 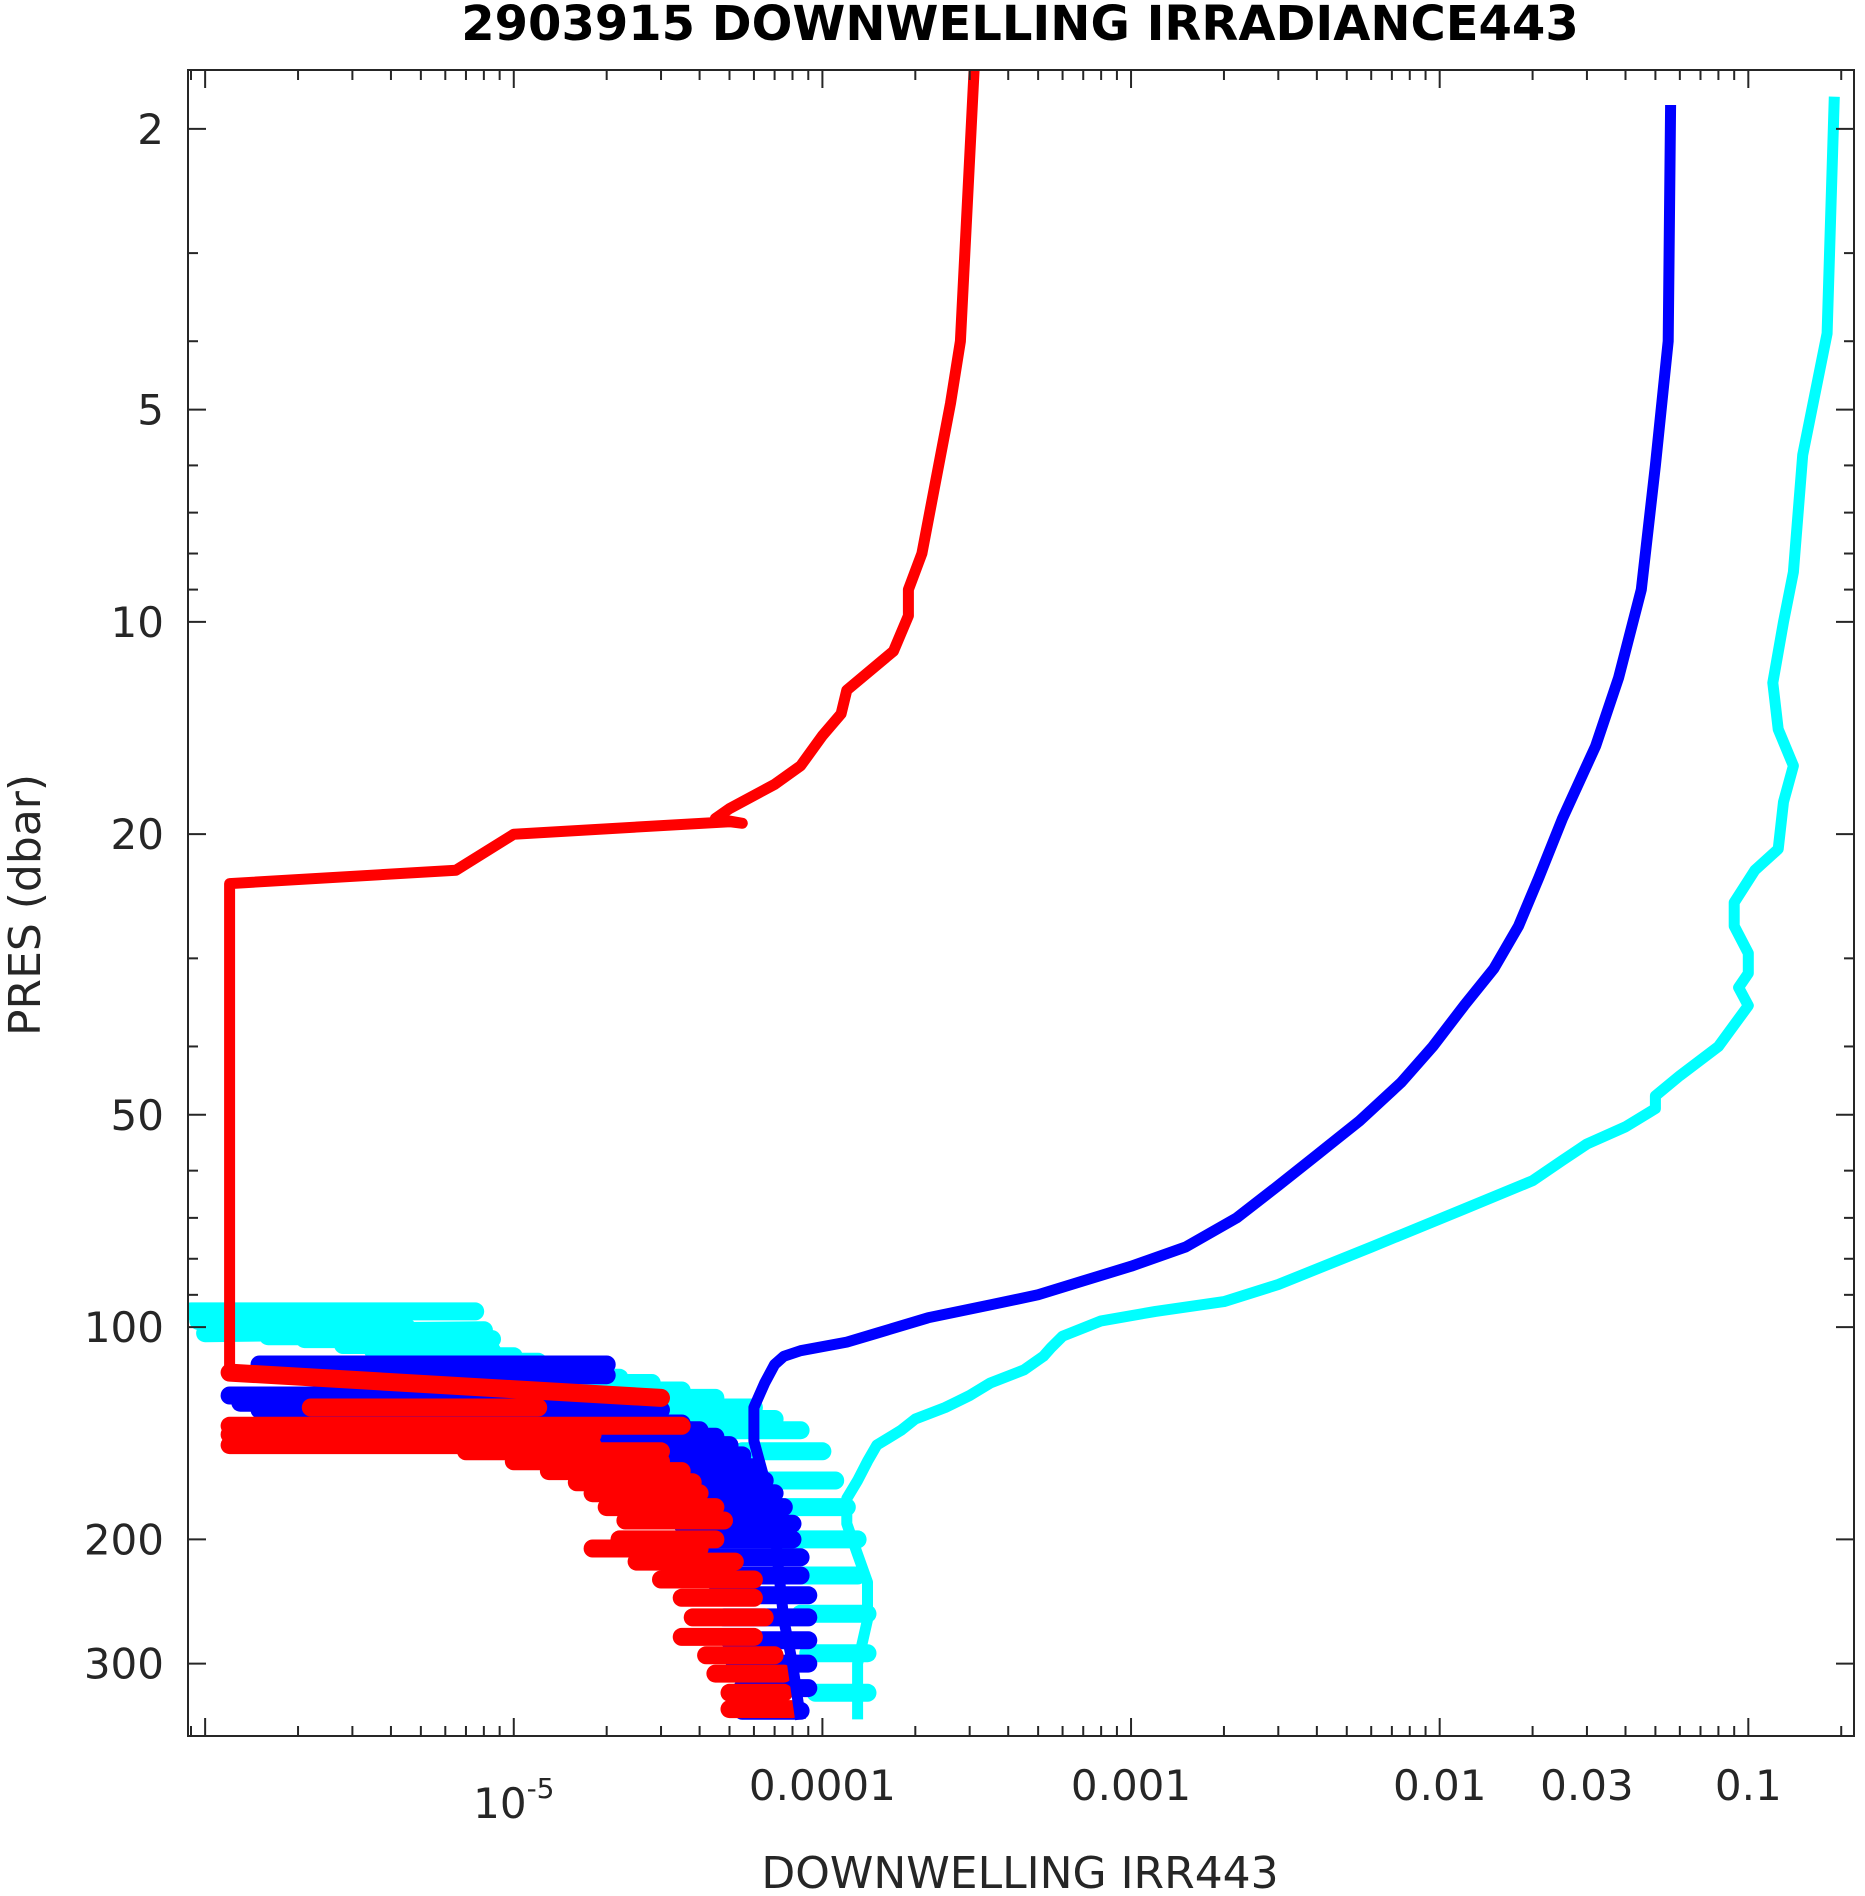 What do you see at coordinates (150, 410) in the screenshot?
I see `y-tick-label-1: 5` at bounding box center [150, 410].